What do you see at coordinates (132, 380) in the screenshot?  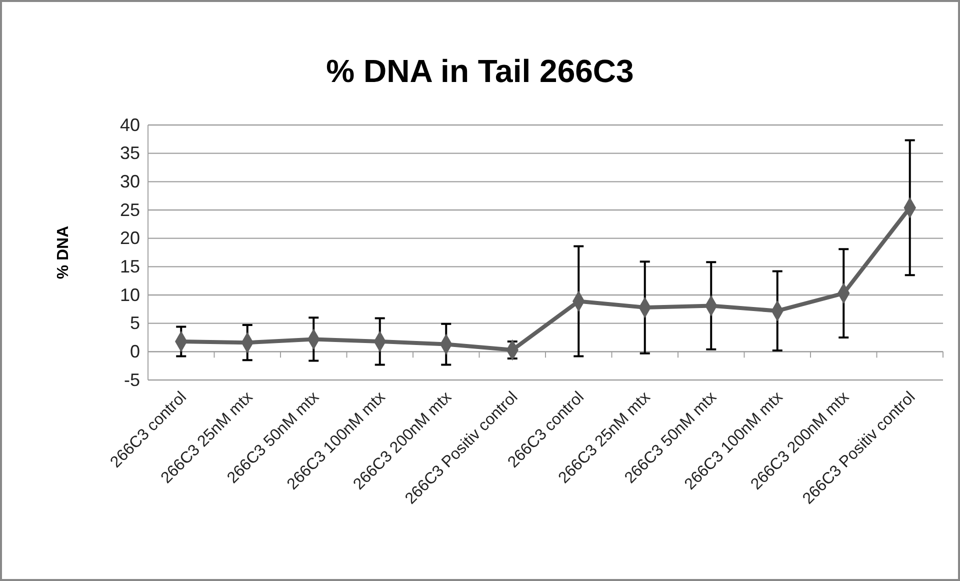 I see `y-tick-label: -5` at bounding box center [132, 380].